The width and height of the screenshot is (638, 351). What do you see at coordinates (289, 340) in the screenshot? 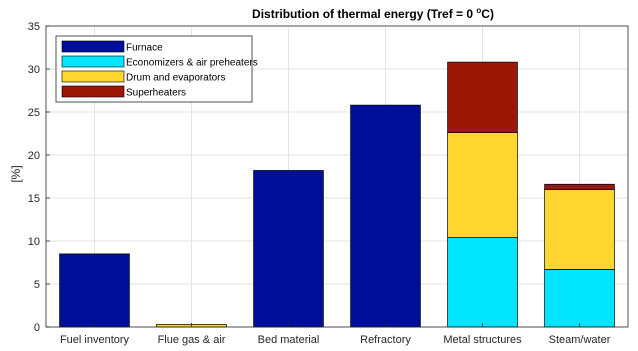
I see `x-tick-label: Bed material` at bounding box center [289, 340].